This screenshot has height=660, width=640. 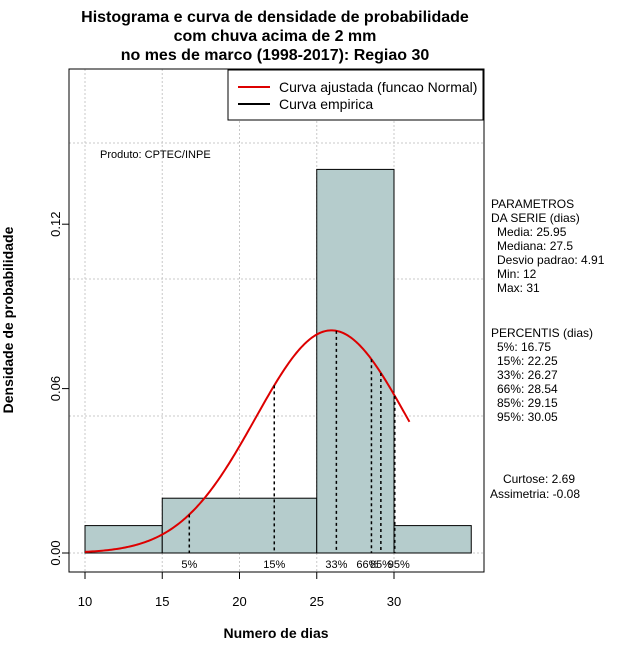 What do you see at coordinates (535, 218) in the screenshot?
I see `parametros-line: DA SERIE (dias)` at bounding box center [535, 218].